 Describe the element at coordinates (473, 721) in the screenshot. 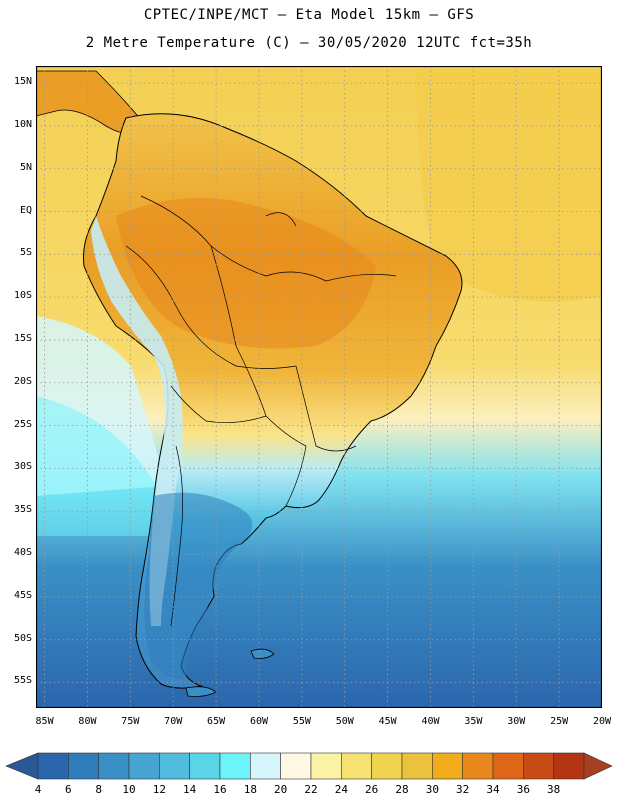

I see `lon-label: 35W` at that location.